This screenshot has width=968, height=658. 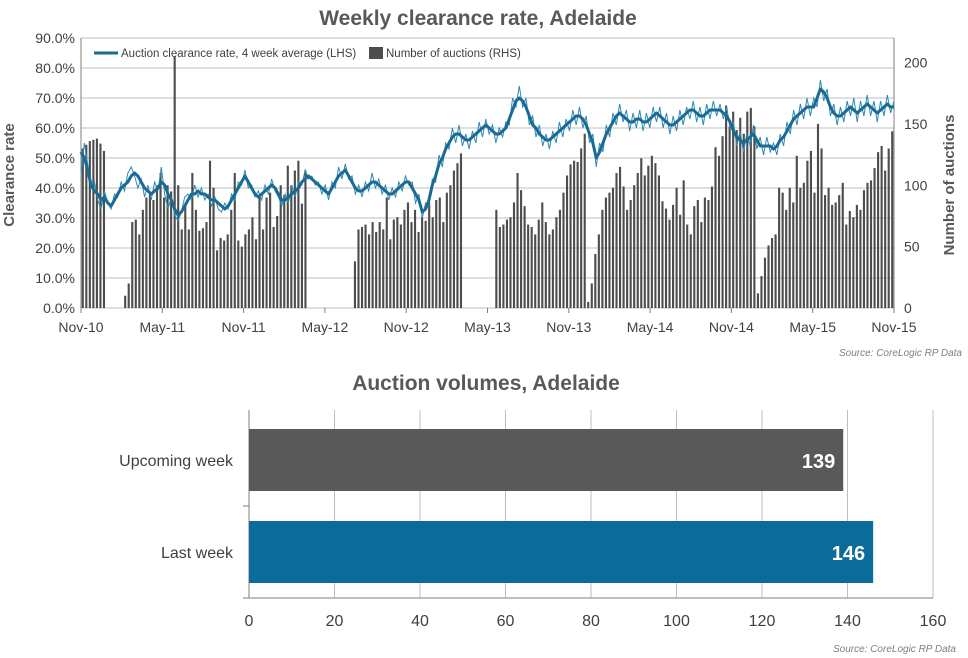 I want to click on volumes-value-label: 139, so click(x=818, y=462).